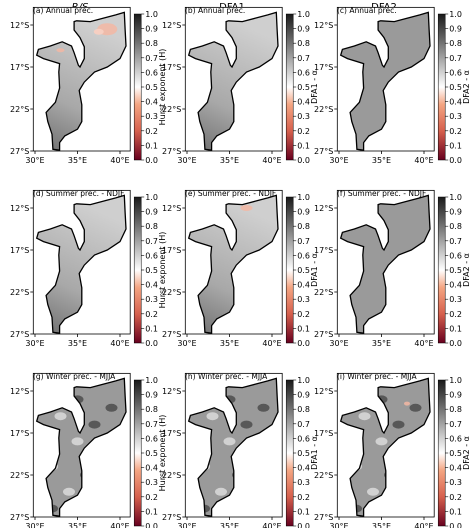 This screenshot has height=528, width=474. What do you see at coordinates (162, 453) in the screenshot?
I see `colorbar-label: Hurst exponent (H)` at bounding box center [162, 453].